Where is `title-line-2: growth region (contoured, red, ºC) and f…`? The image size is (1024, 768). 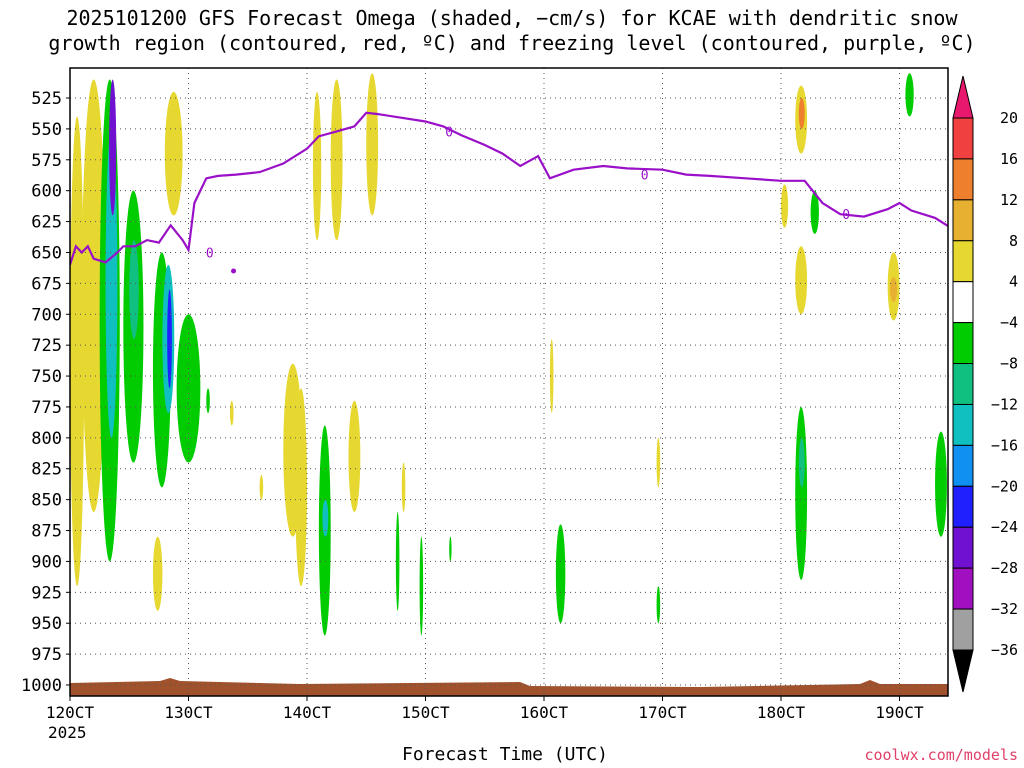 title-line-2: growth region (contoured, red, ºC) and f… is located at coordinates (512, 43).